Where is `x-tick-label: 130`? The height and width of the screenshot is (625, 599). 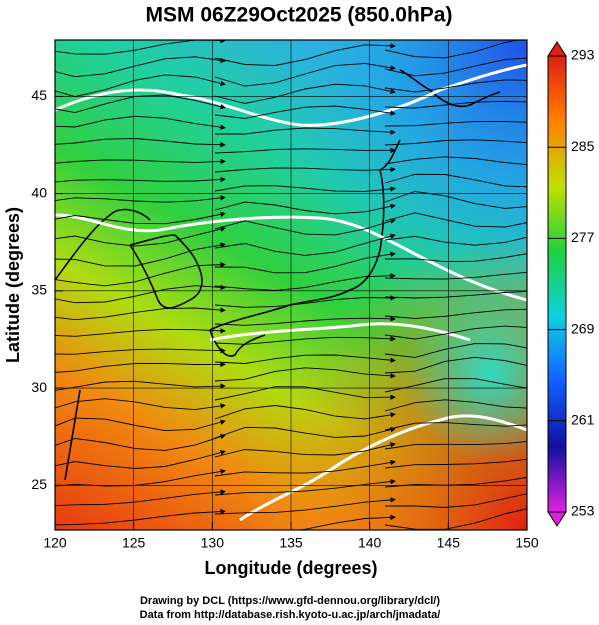 x-tick-label: 130 is located at coordinates (213, 543).